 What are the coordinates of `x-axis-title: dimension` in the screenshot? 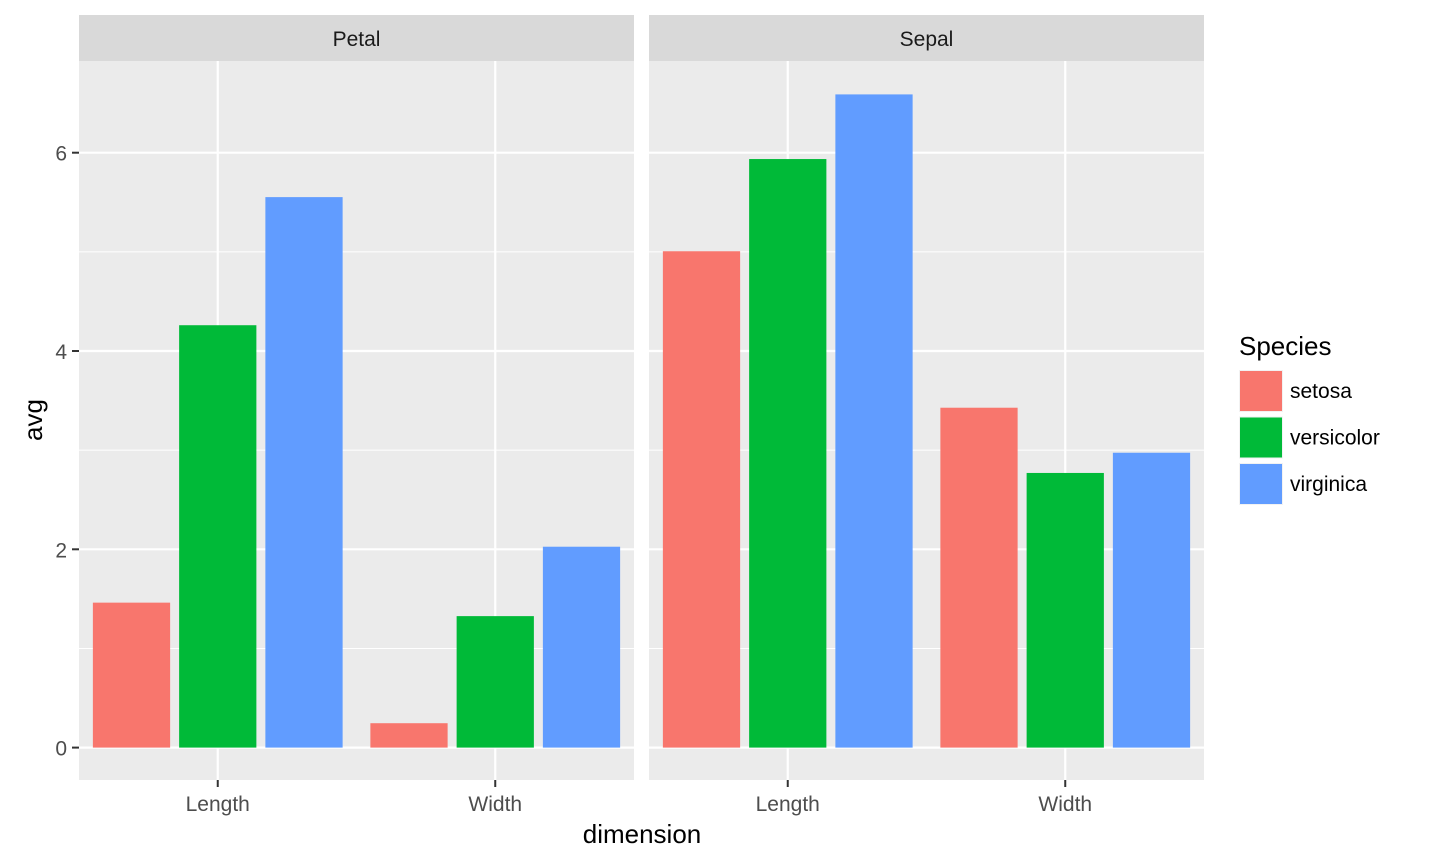 It's located at (642, 834).